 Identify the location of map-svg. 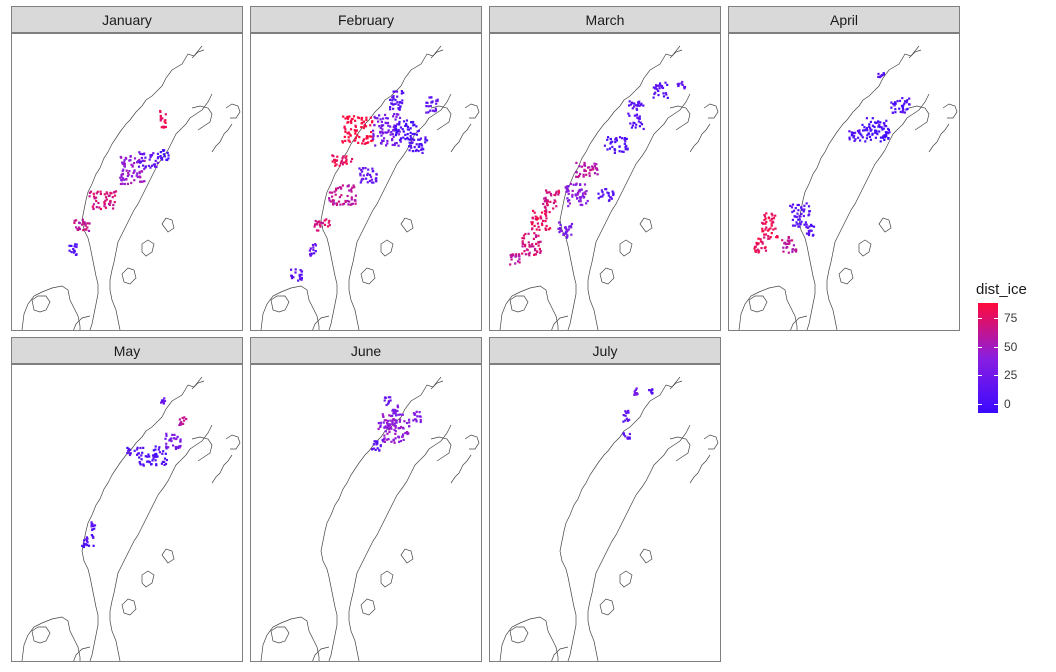
(131, 518).